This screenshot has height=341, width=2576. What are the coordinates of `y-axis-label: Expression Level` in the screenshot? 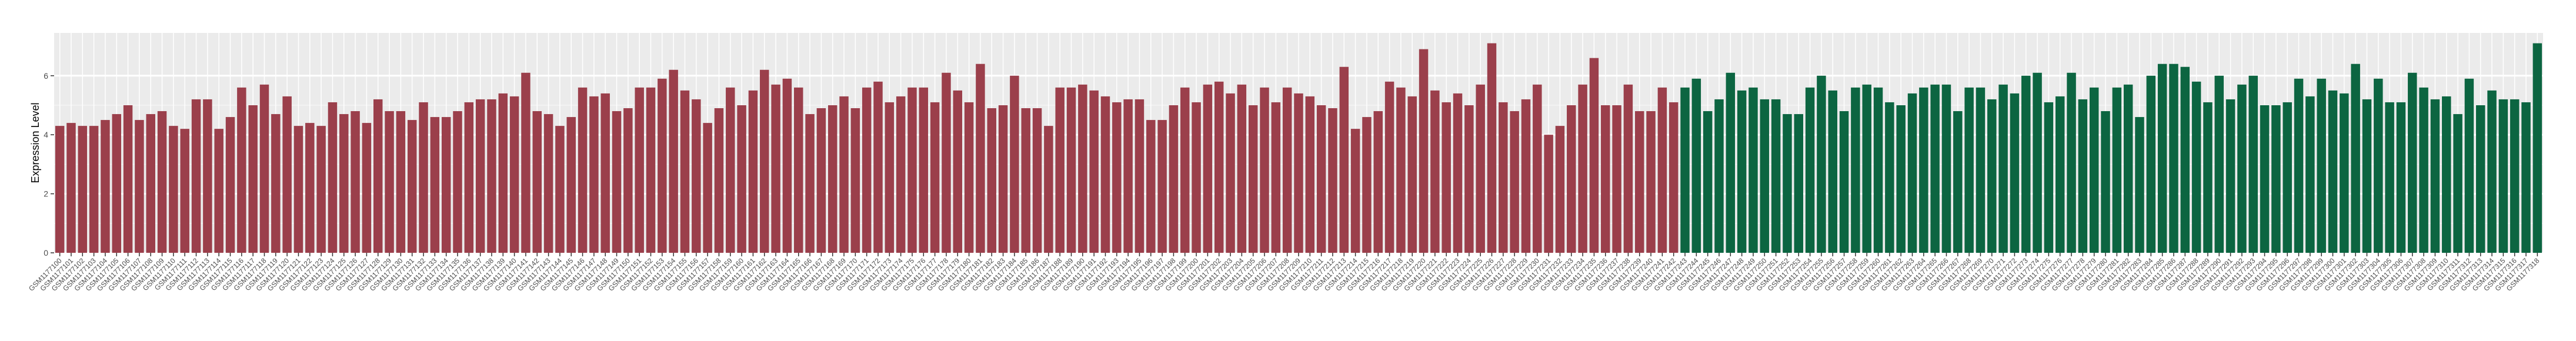 It's located at (35, 142).